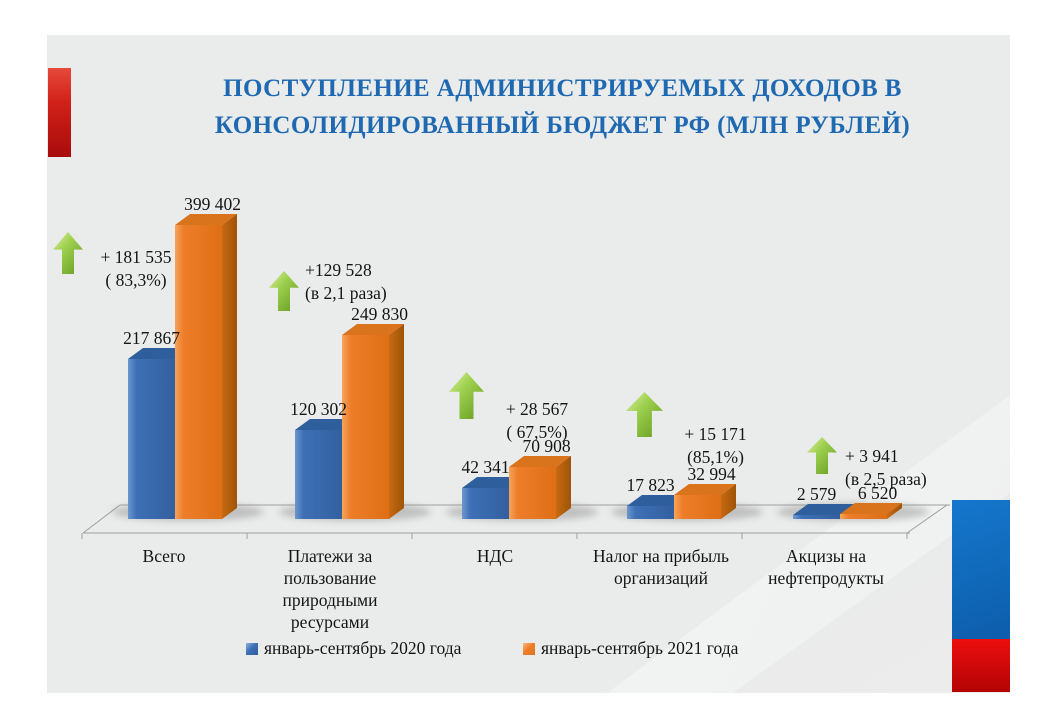 This screenshot has width=1040, height=720. I want to click on growth-annotation: +129 528 (в 2,1 раза), so click(365, 282).